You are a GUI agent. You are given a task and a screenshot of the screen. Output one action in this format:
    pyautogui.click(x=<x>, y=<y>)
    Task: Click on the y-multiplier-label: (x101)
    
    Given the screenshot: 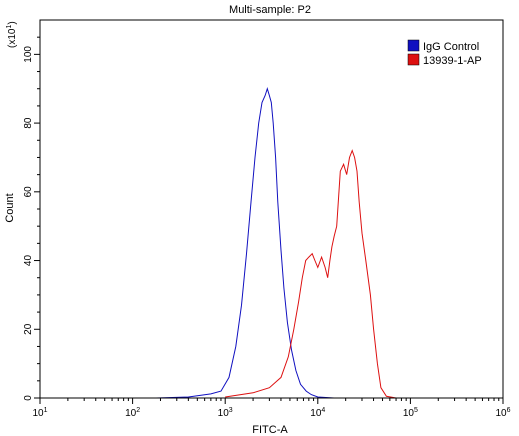 What is the action you would take?
    pyautogui.click(x=12, y=34)
    